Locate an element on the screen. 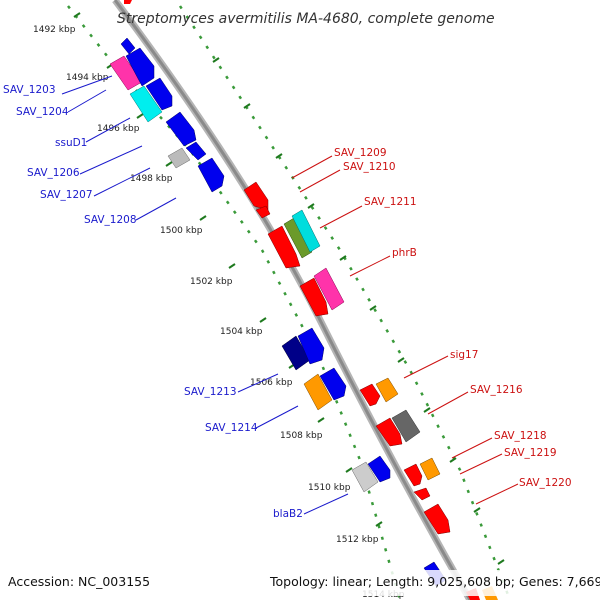 The image size is (600, 600). gene-label: SAV_1203 is located at coordinates (29, 90).